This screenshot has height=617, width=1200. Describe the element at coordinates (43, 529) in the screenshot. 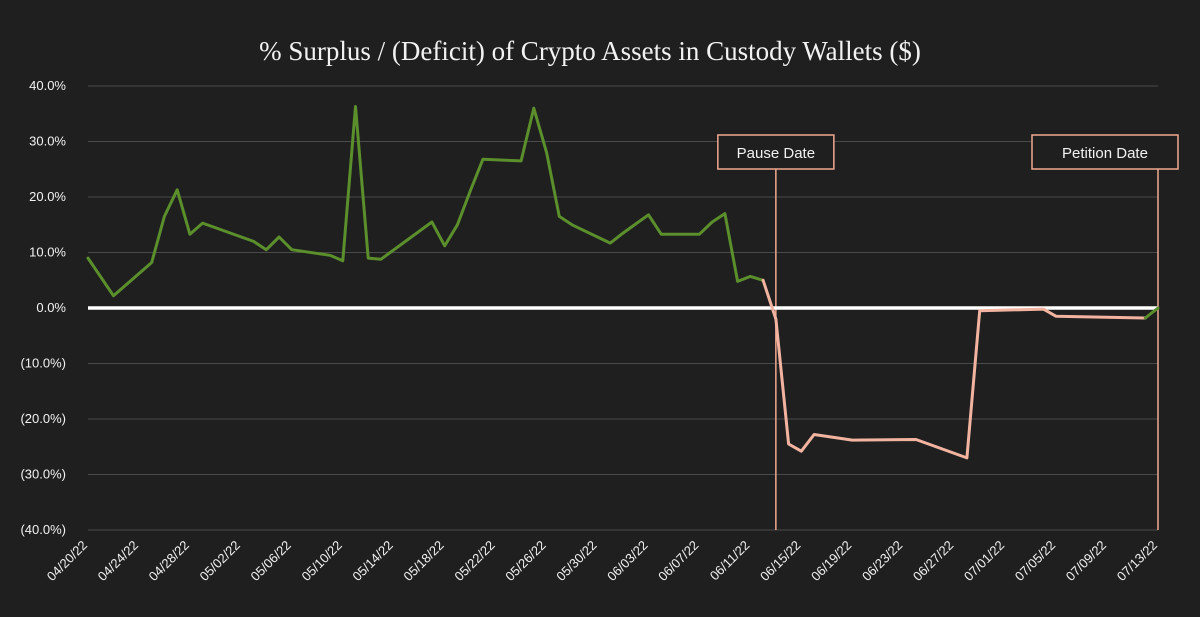

I see `y-tick-label: (40.0%)` at that location.